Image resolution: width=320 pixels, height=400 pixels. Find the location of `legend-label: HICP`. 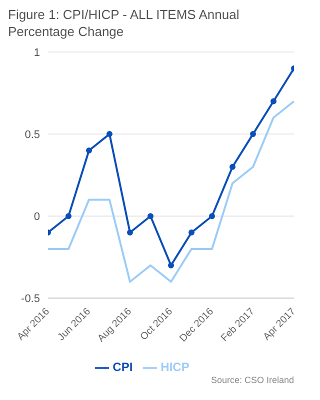

legend-label: HICP is located at coordinates (175, 367).